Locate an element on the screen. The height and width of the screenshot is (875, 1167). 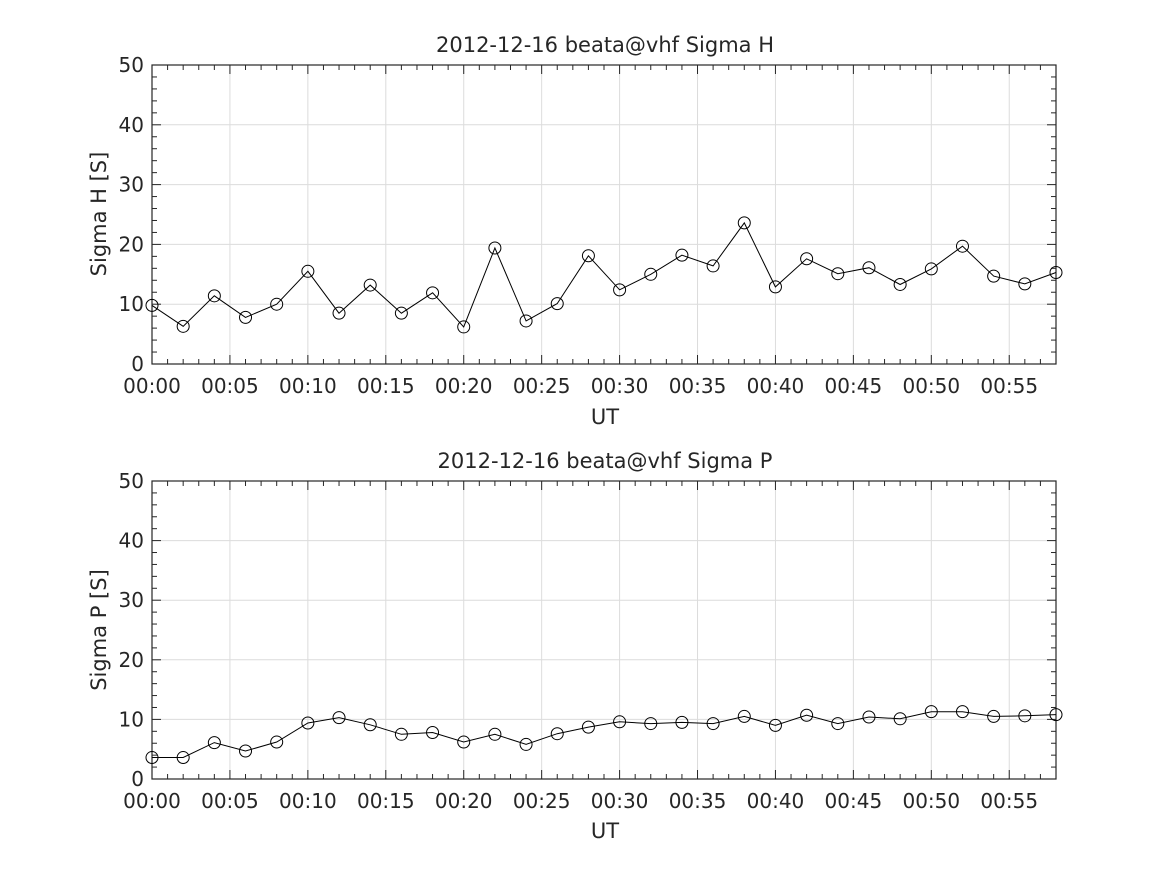
sigma-p-x-tick-label: 00:40 is located at coordinates (776, 801).